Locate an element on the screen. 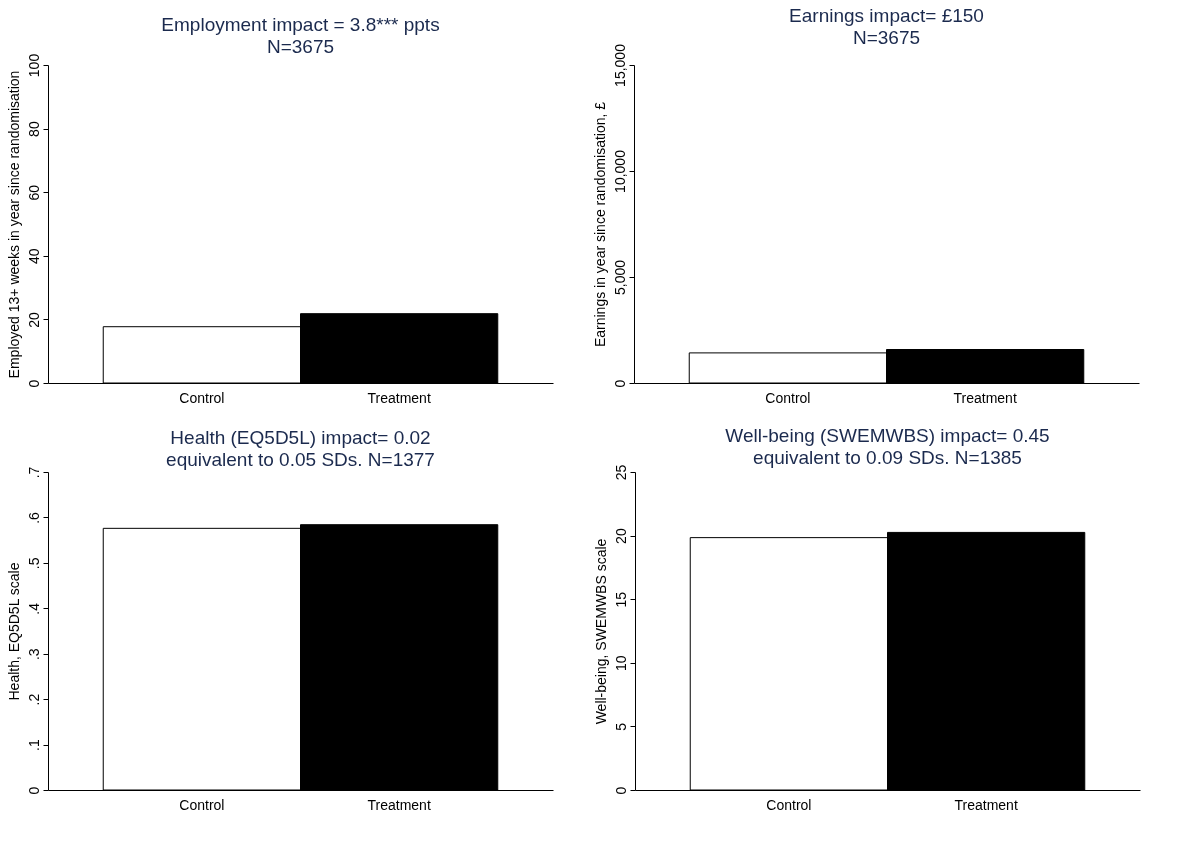 This screenshot has width=1182, height=856. y-axis-title: Well-being, SWEMWBS scale is located at coordinates (600, 631).